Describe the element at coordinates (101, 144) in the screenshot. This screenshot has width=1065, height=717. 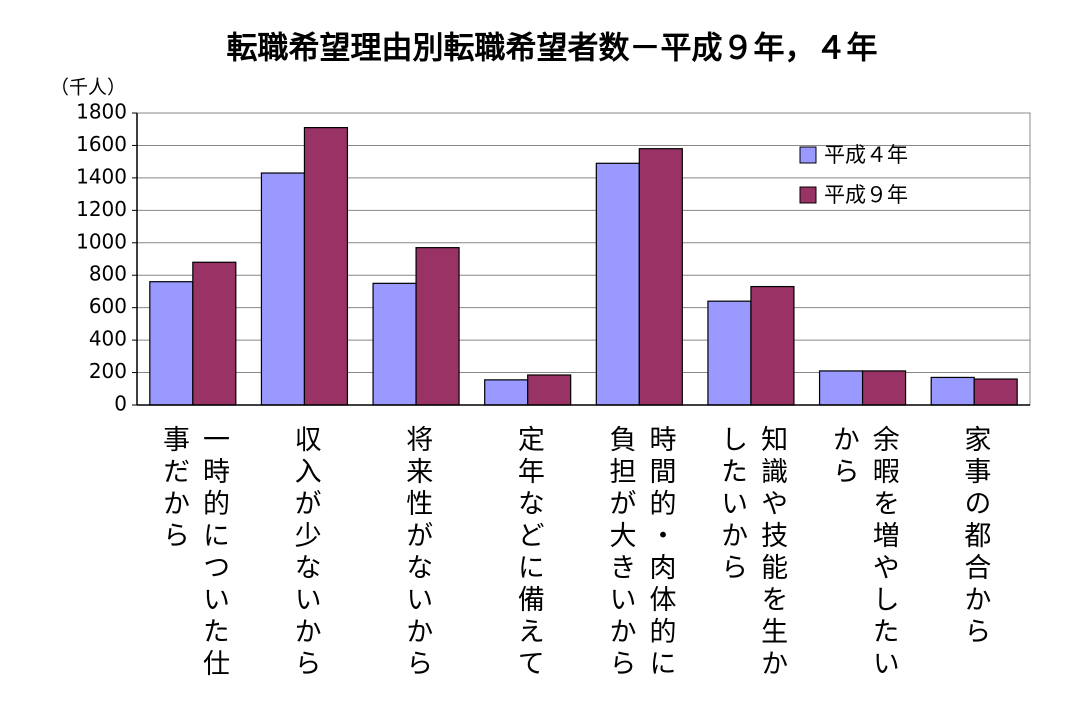
I see `y-tick-label: 1600` at that location.